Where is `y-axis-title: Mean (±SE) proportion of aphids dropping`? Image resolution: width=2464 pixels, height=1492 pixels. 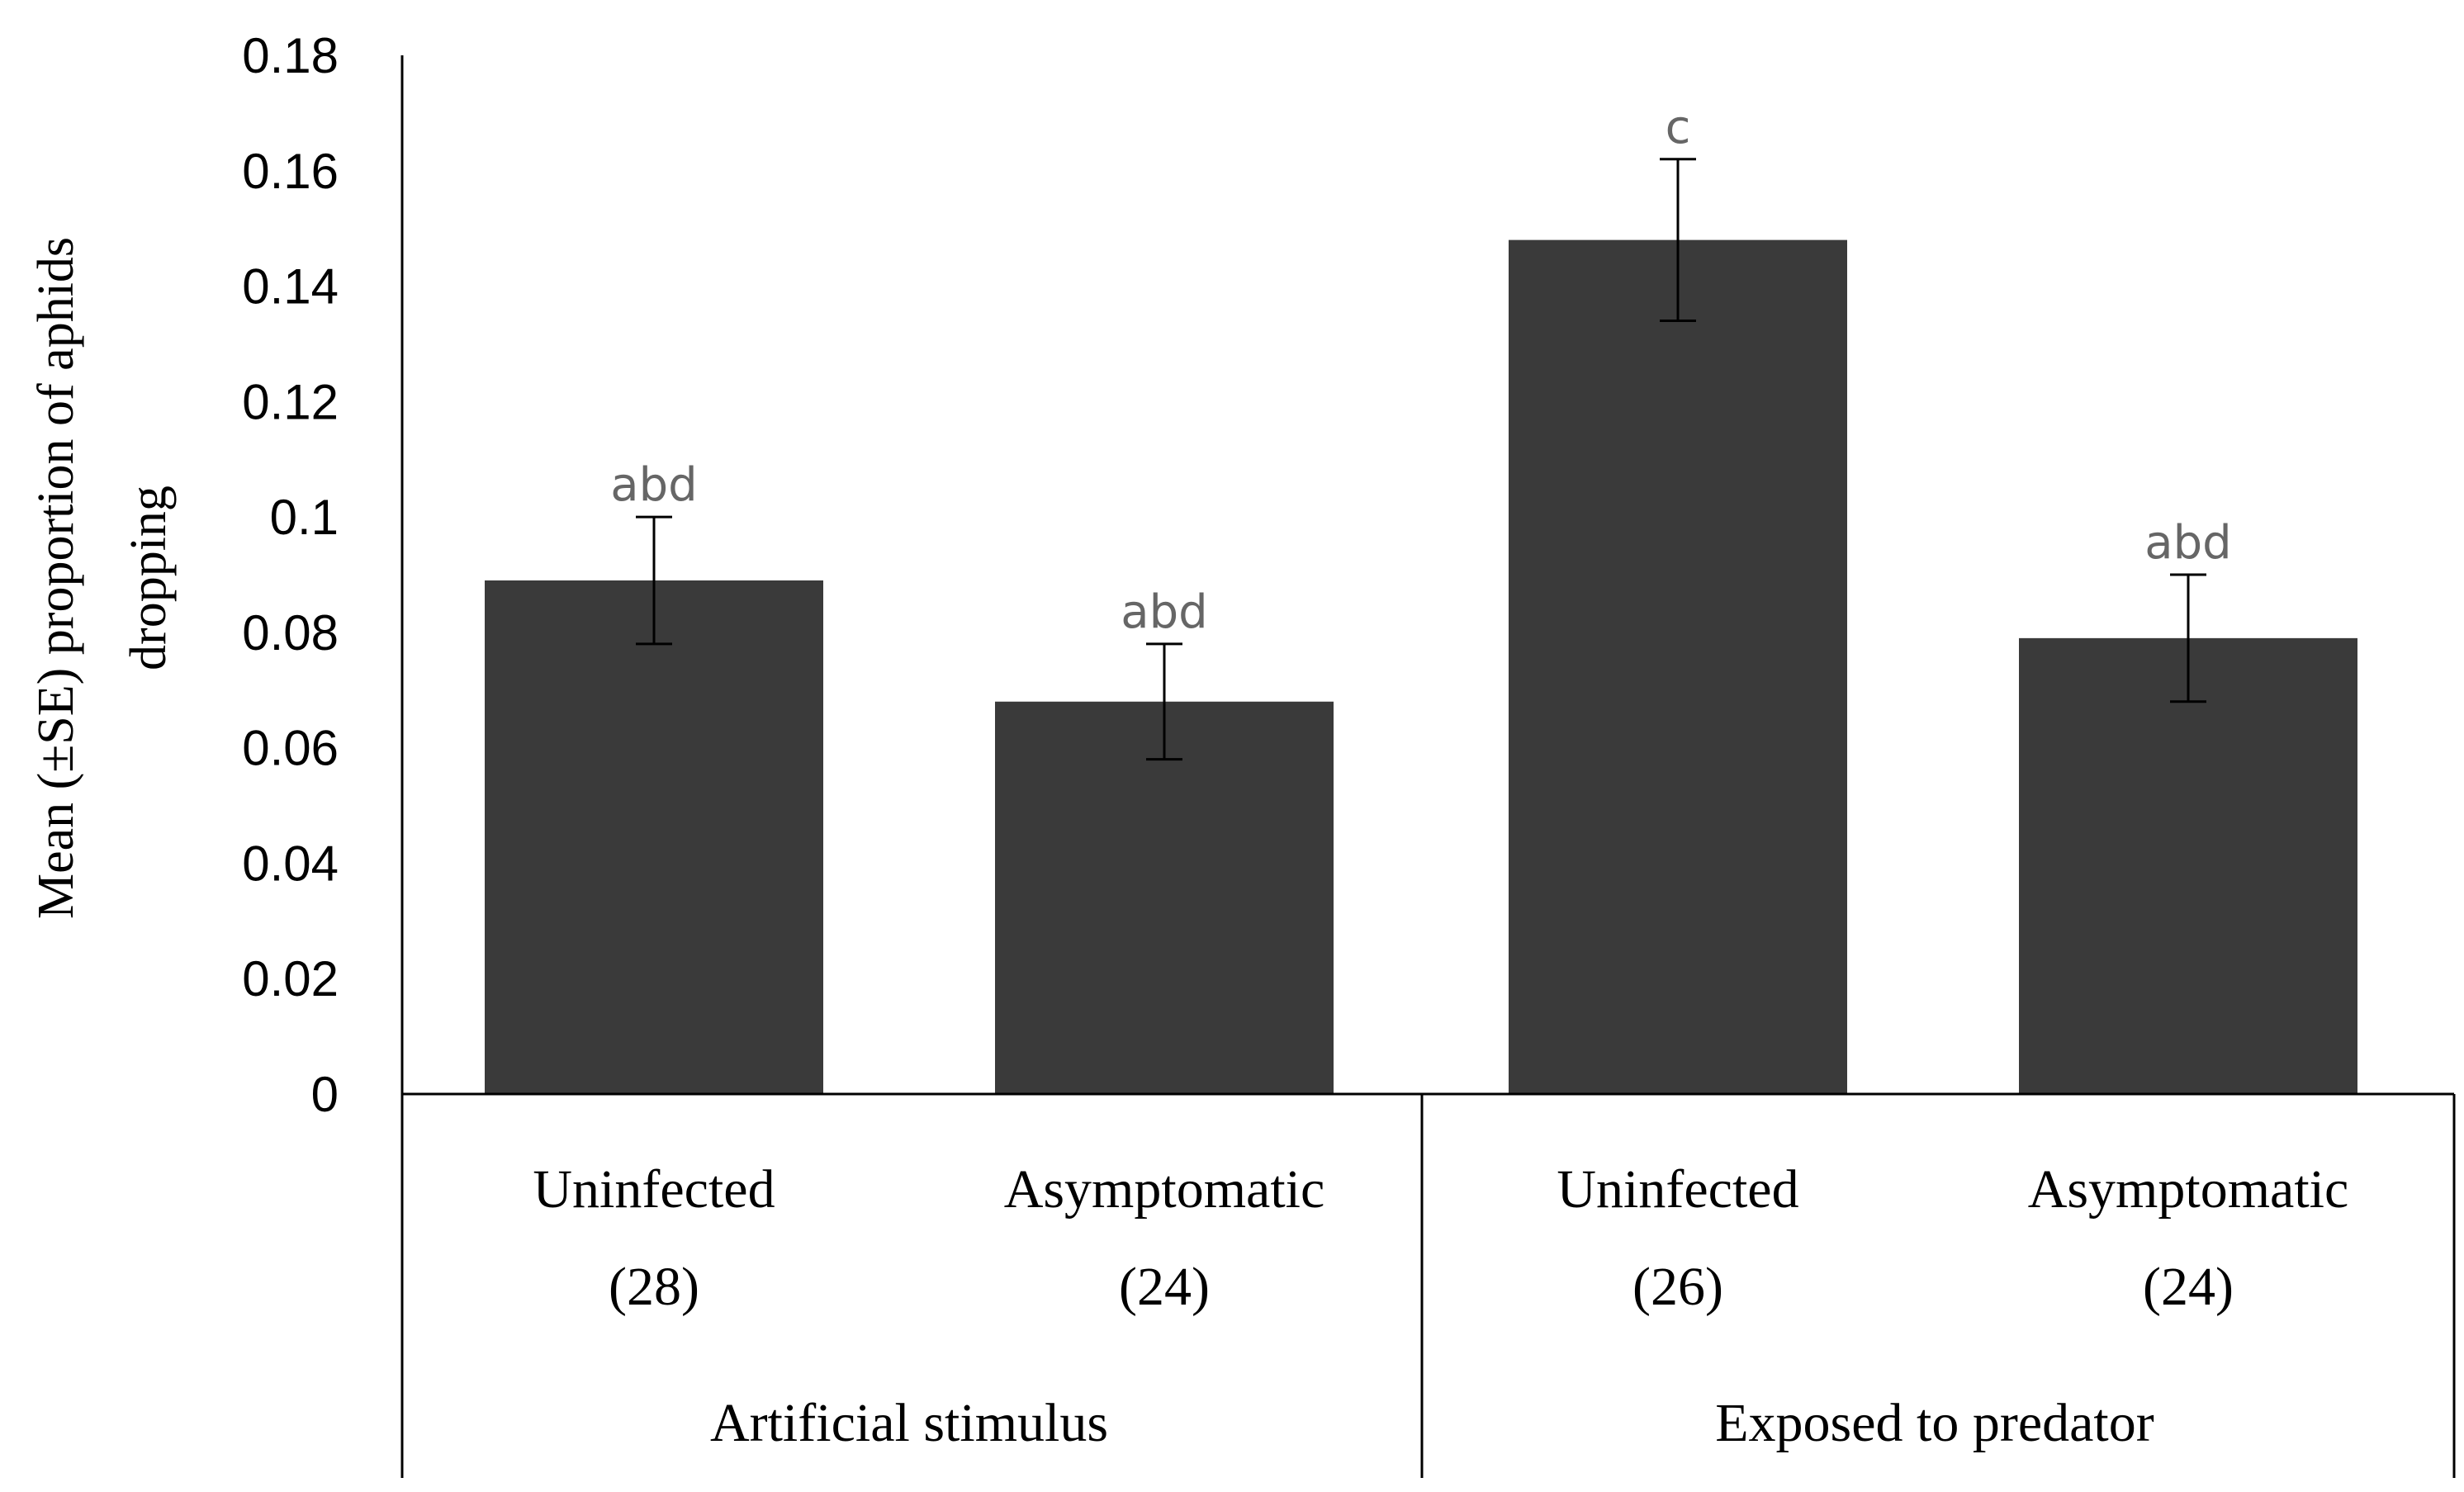
y-axis-title: Mean (±SE) proportion of aphids dropping is located at coordinates (102, 578).